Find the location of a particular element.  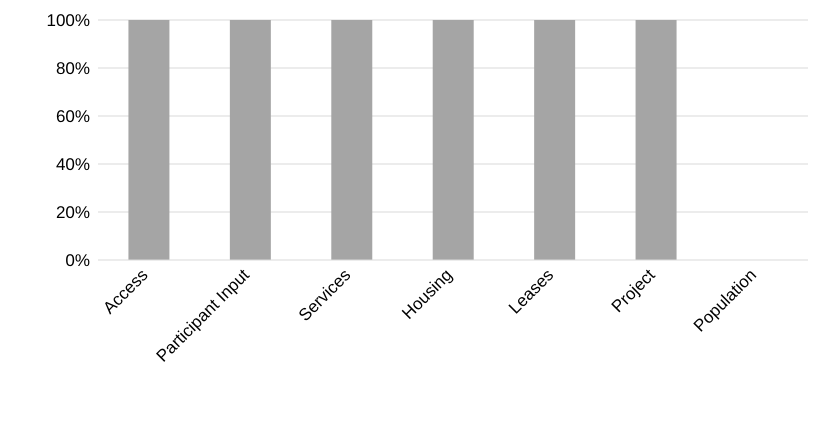

y-tick-label: 20% is located at coordinates (73, 212).